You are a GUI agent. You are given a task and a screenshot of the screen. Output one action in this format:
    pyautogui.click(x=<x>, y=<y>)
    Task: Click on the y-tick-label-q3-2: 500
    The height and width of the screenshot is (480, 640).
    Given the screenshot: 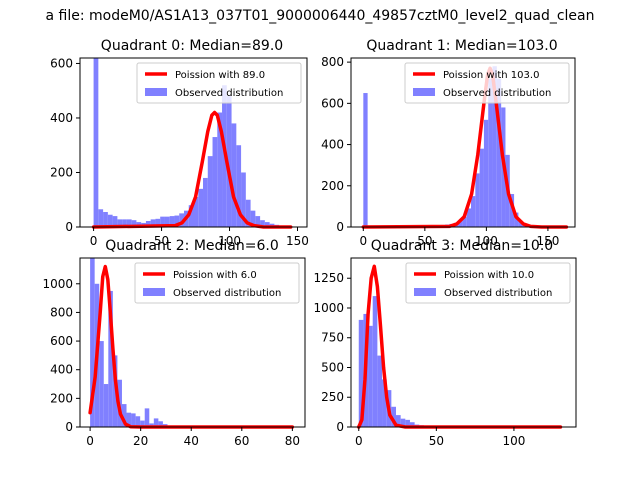 What is the action you would take?
    pyautogui.click(x=332, y=367)
    